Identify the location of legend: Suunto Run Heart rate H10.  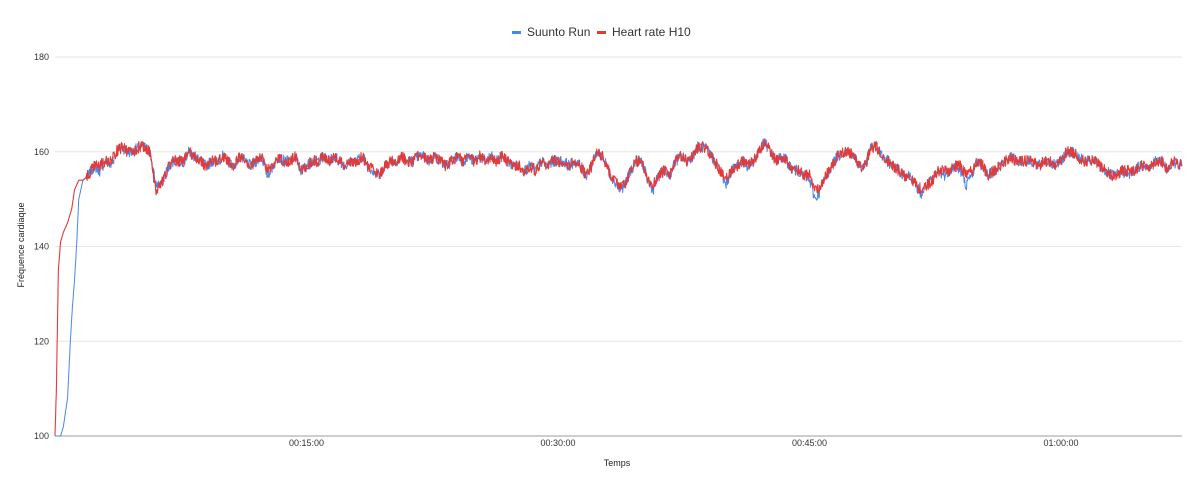
(601, 32).